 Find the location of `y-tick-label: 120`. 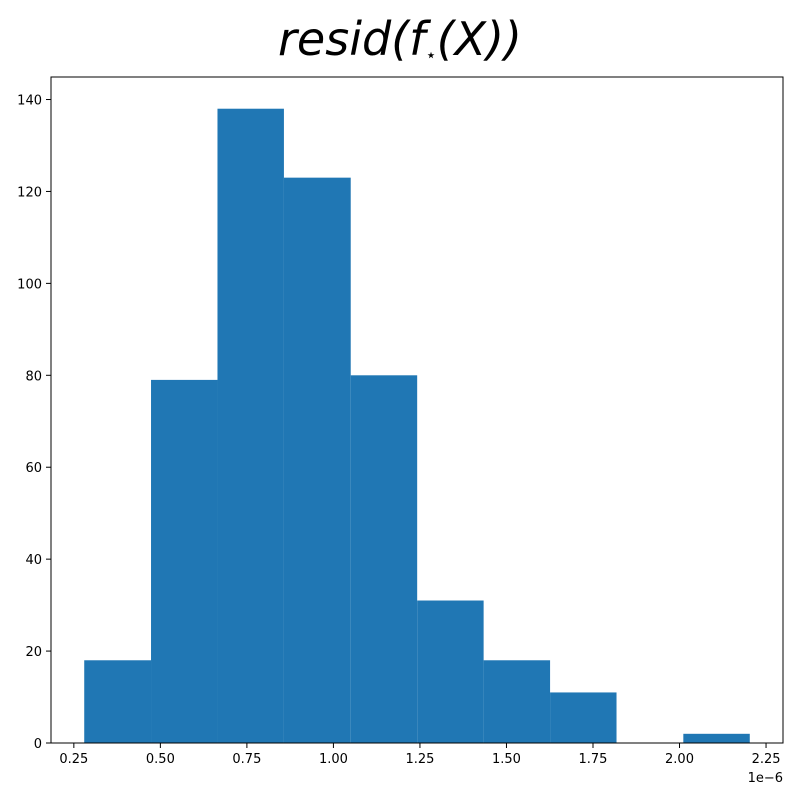

y-tick-label: 120 is located at coordinates (29, 192).